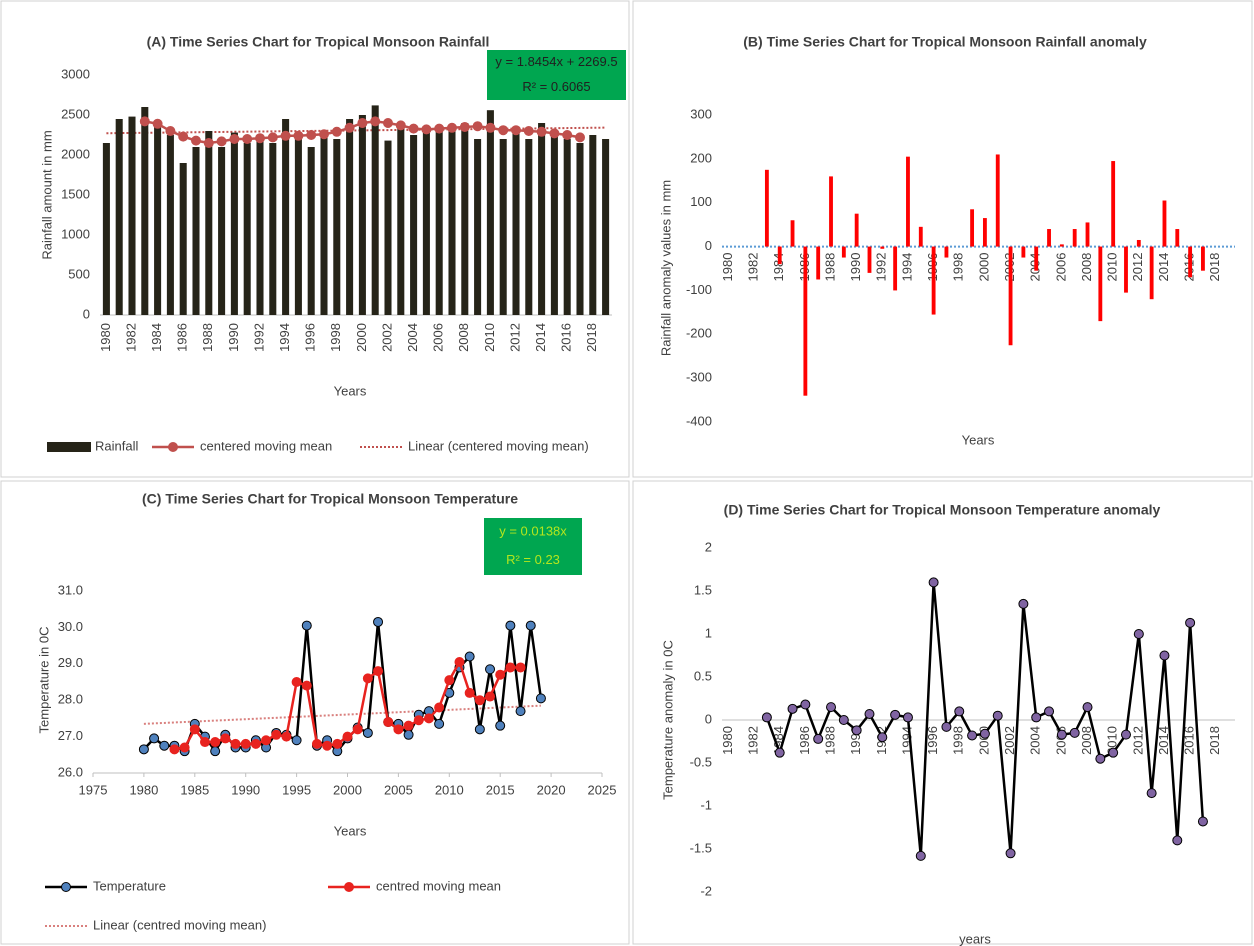  What do you see at coordinates (75, 193) in the screenshot?
I see `y-tick-label: 1500` at bounding box center [75, 193].